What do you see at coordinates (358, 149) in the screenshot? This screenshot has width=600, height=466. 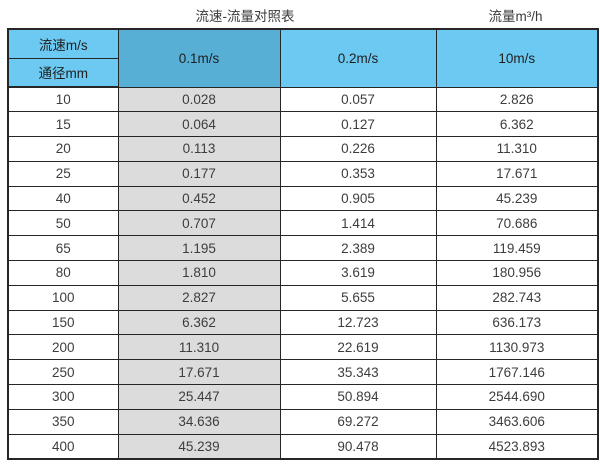 I see `flow-value-cell: 0.226` at bounding box center [358, 149].